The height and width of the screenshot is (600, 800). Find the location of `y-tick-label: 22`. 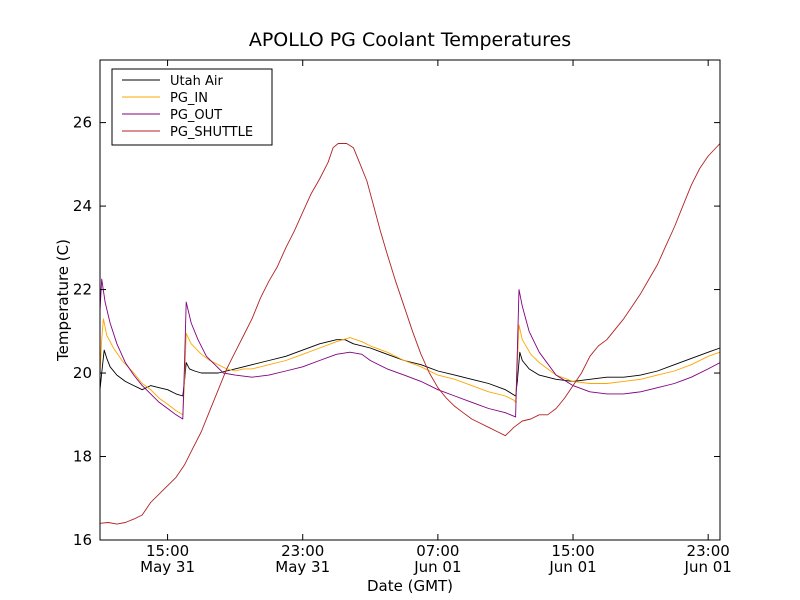

y-tick-label: 22 is located at coordinates (82, 290).